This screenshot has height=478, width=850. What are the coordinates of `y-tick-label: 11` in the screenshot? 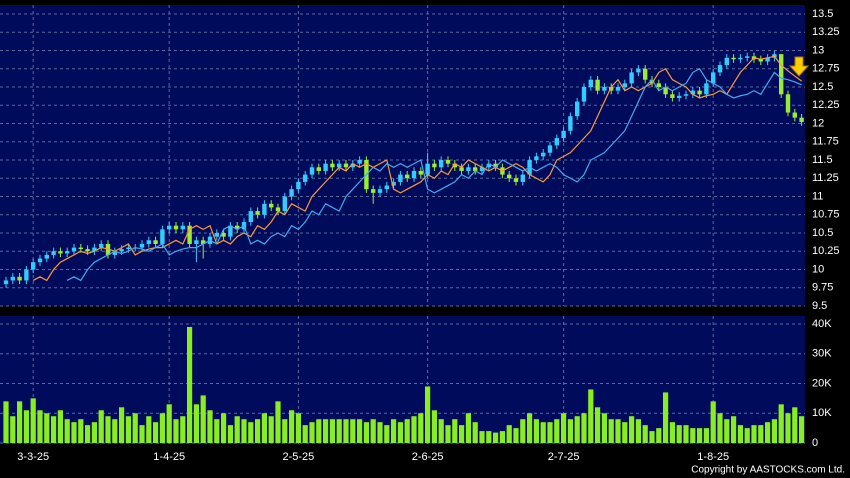 It's located at (817, 196).